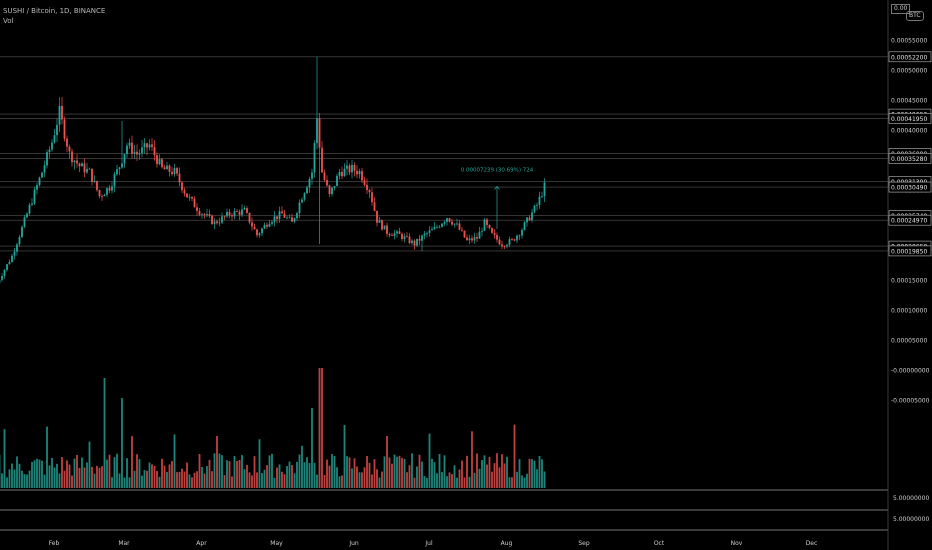  Describe the element at coordinates (54, 11) in the screenshot. I see `chart-title: SUSHI / Bitcoin, 1D, BINANCE` at that location.